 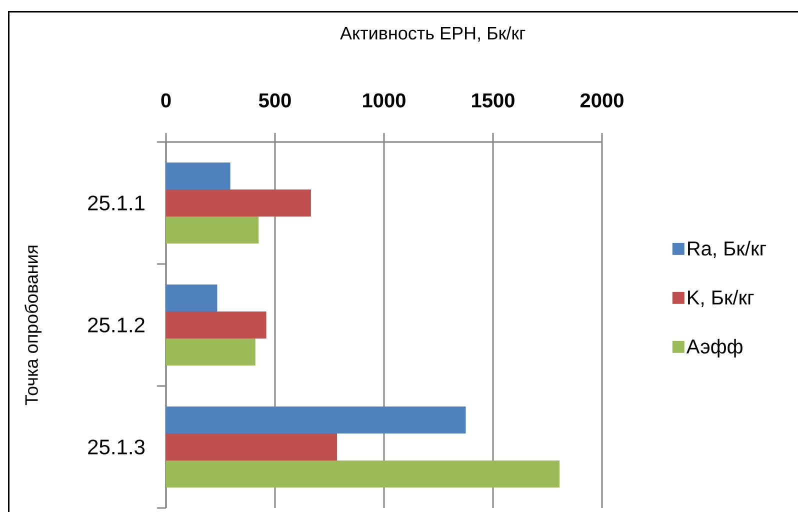 What do you see at coordinates (274, 100) in the screenshot?
I see `x-tick-label: 500` at bounding box center [274, 100].